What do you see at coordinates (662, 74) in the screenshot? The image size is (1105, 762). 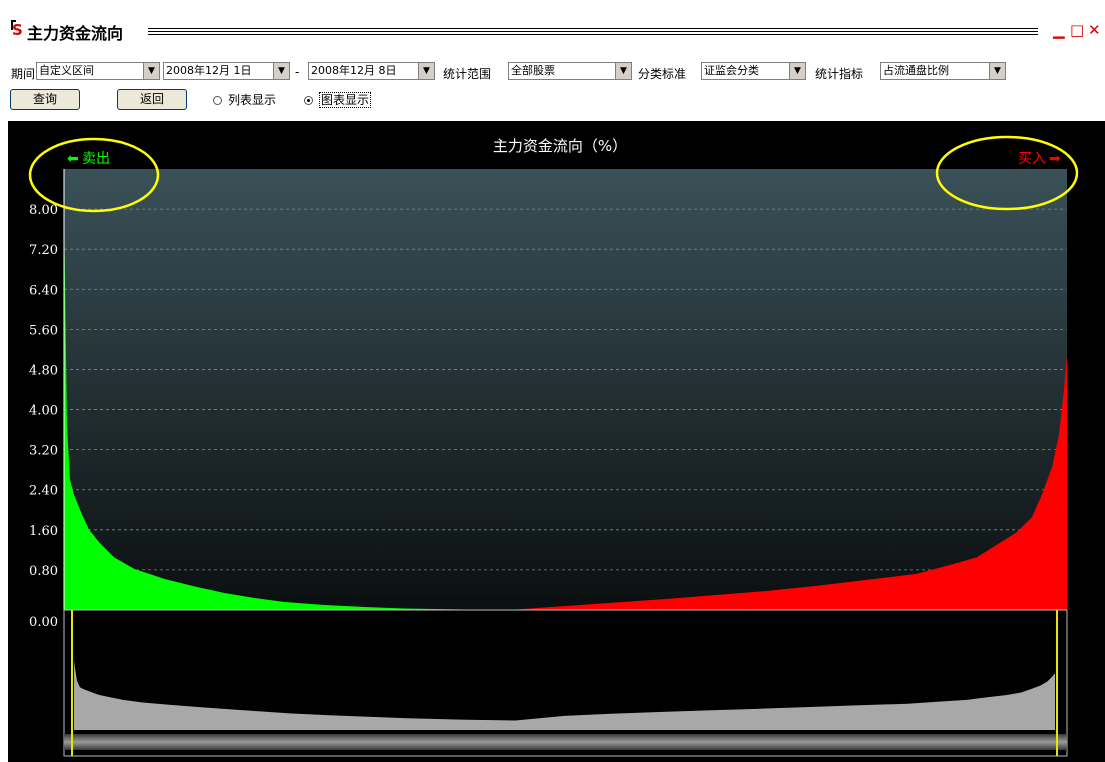 I see `category-label: 分类标准` at bounding box center [662, 74].